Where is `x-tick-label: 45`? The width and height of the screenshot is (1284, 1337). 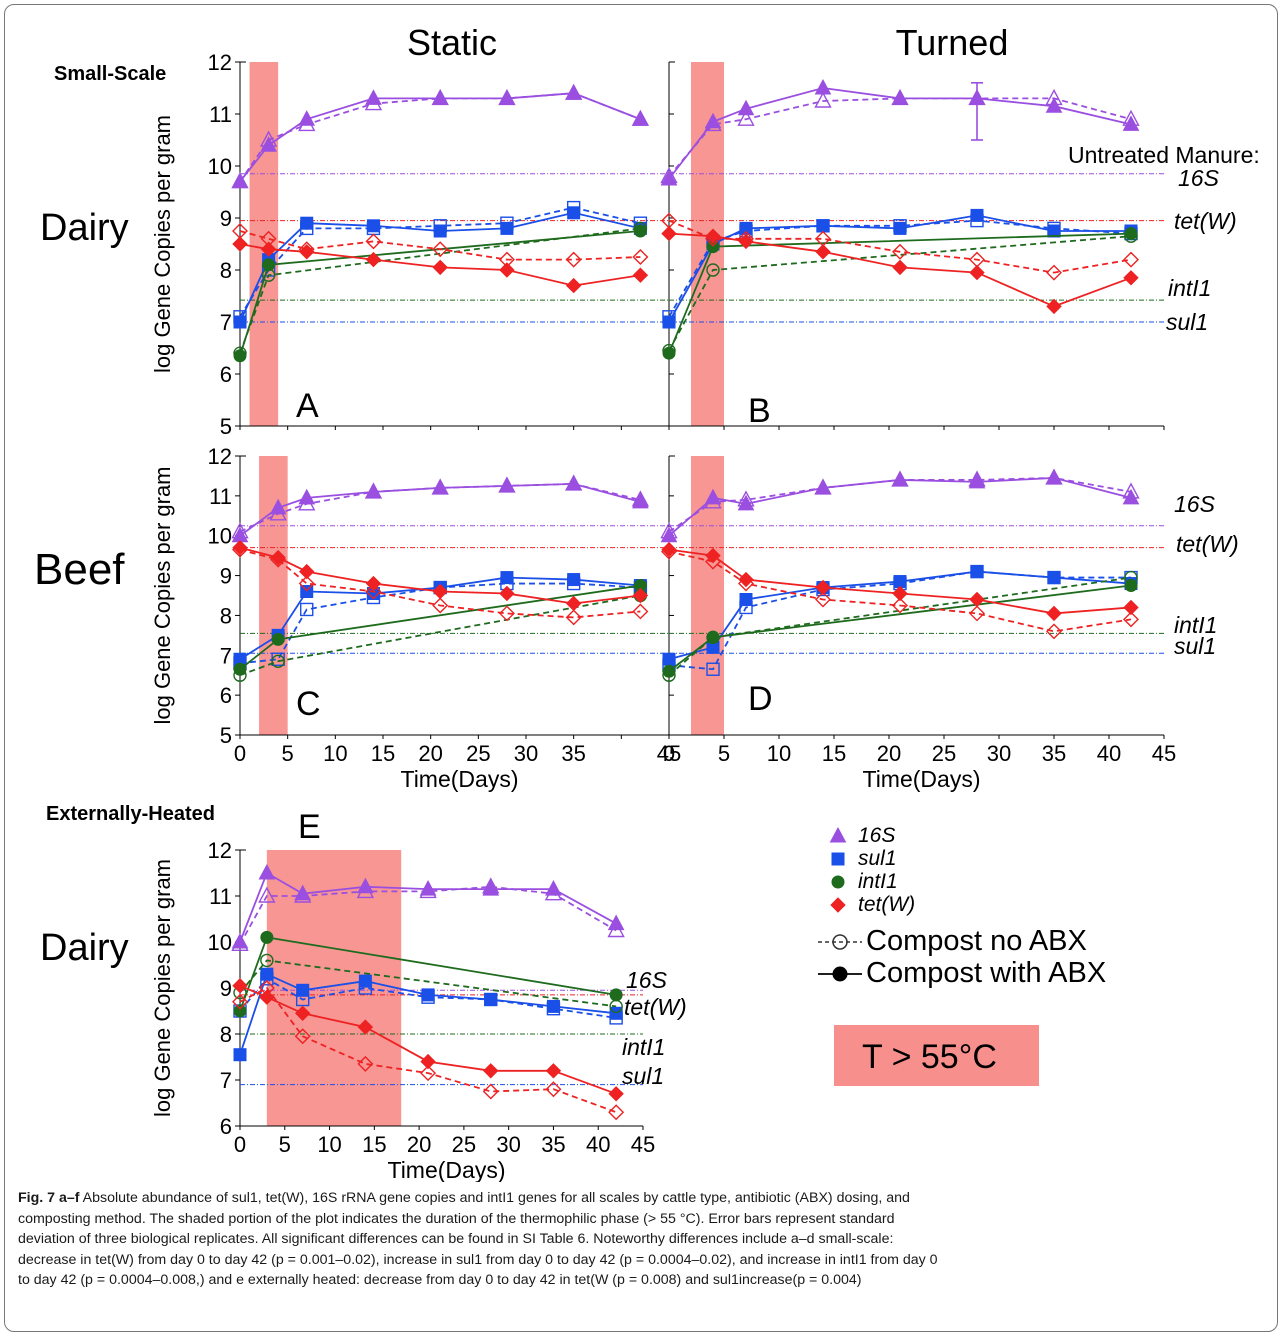 x-tick-label: 45 is located at coordinates (1164, 753).